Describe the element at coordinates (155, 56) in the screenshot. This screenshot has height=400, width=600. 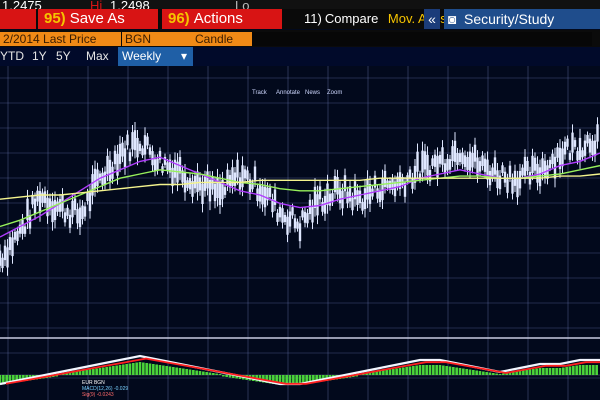
I see `frequency-select: Weekly ▾` at that location.